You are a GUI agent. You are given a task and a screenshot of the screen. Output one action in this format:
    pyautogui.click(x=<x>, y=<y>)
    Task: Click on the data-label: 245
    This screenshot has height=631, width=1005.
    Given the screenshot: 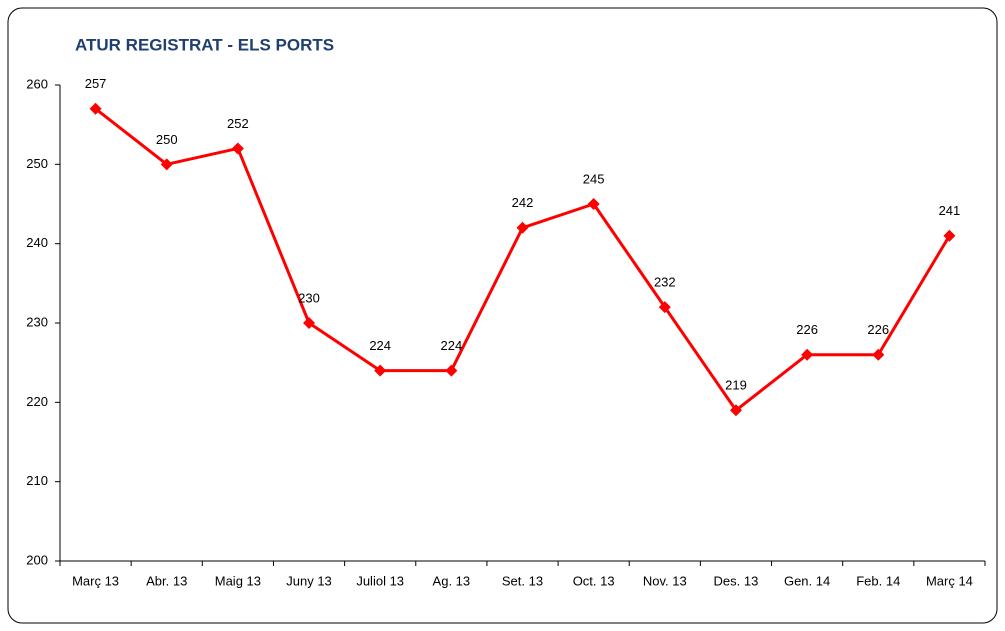 What is the action you would take?
    pyautogui.click(x=594, y=178)
    